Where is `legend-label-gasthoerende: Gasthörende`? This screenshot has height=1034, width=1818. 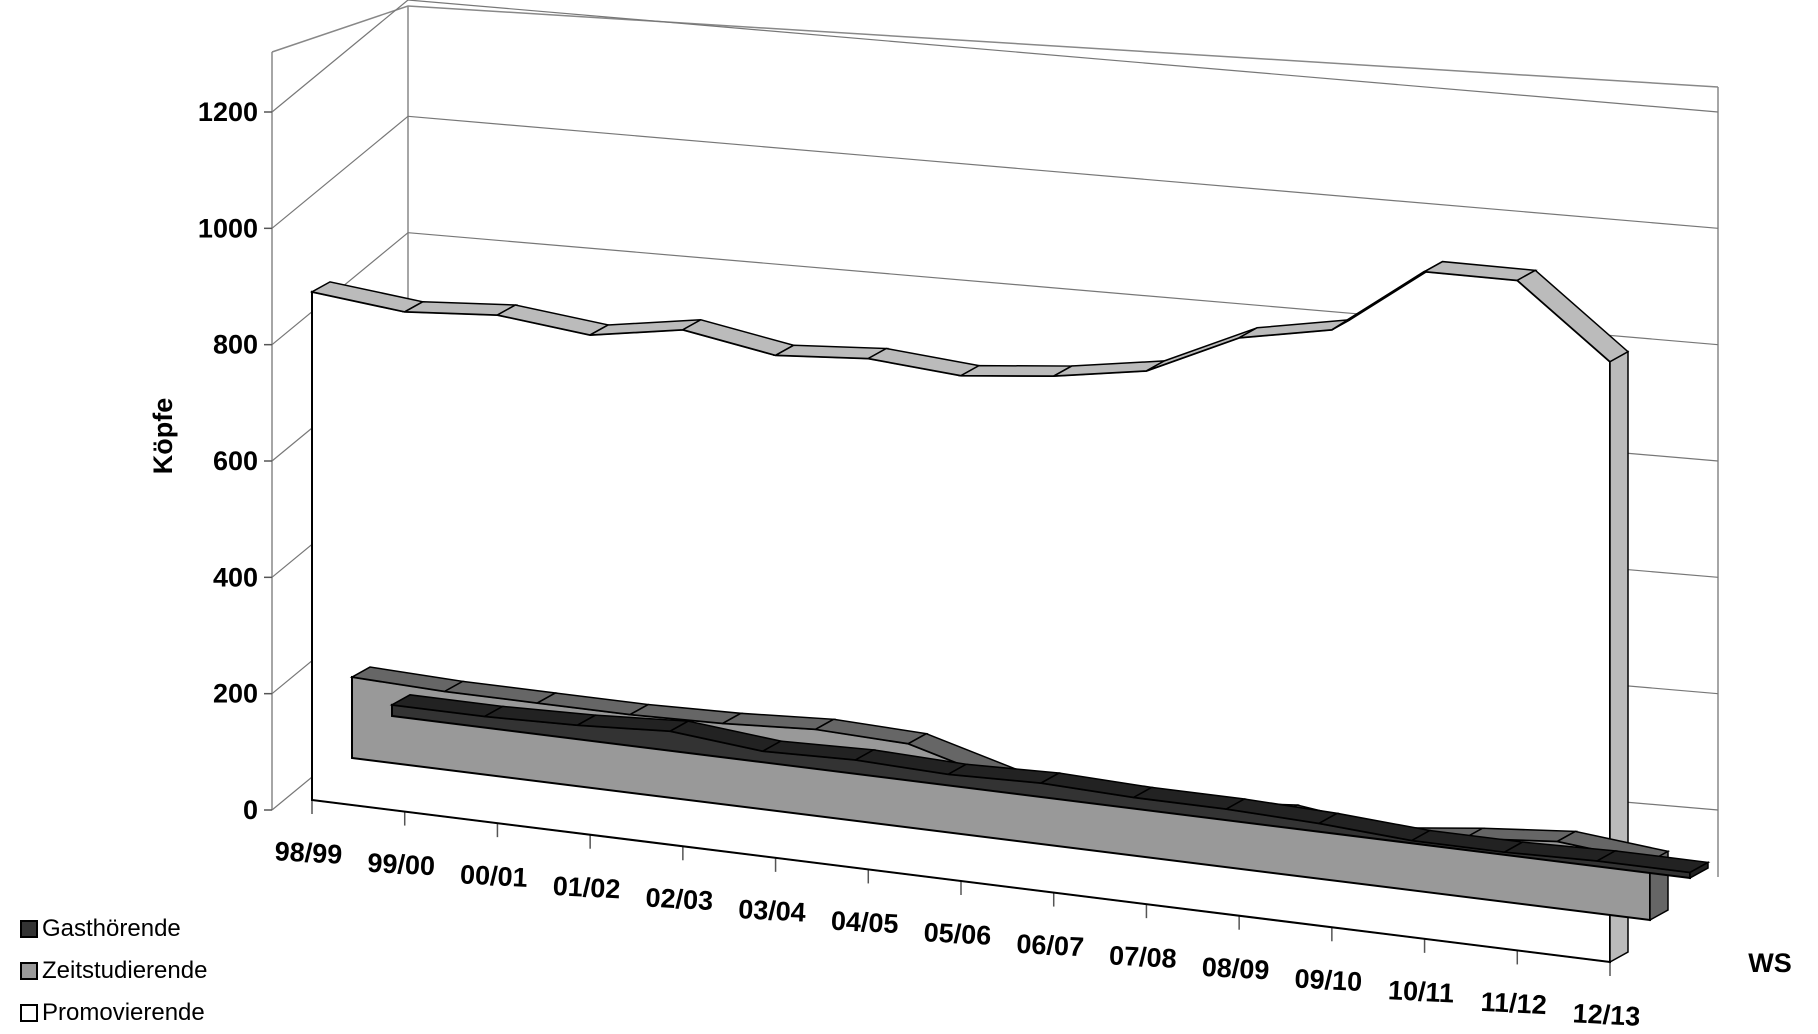
legend-label-gasthoerende: Gasthörende is located at coordinates (111, 928).